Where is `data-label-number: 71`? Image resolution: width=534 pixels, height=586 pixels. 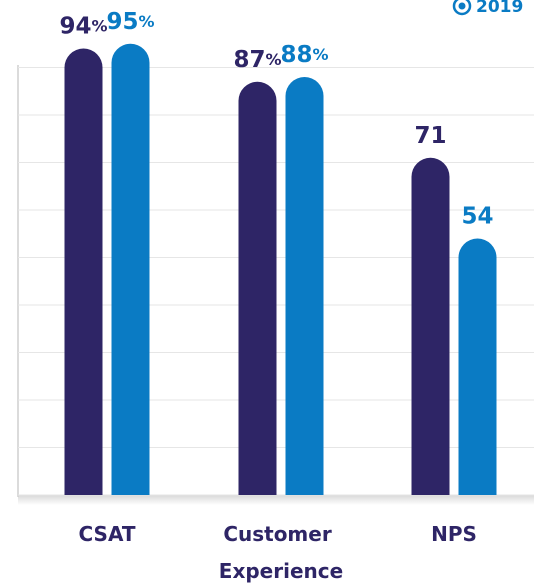 data-label-number: 71 is located at coordinates (430, 135).